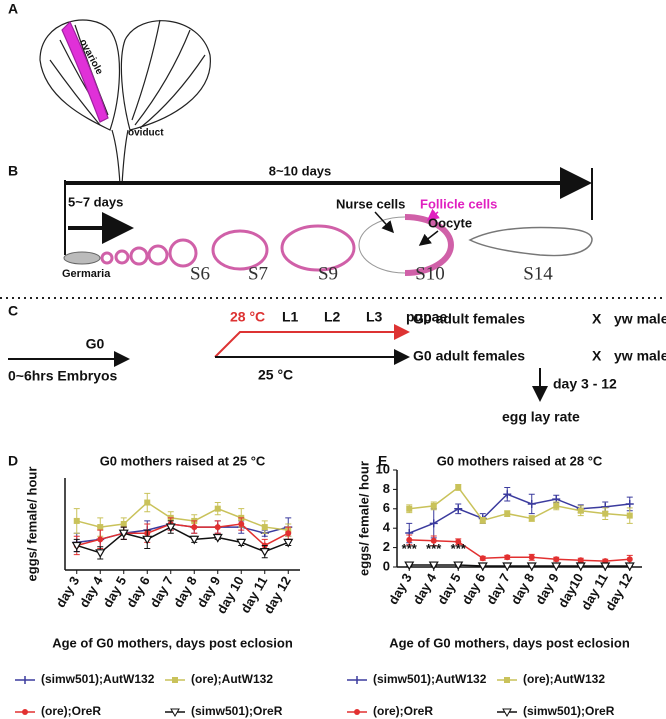 This screenshot has height=719, width=666. What do you see at coordinates (300, 170) in the screenshot?
I see `duration-label: 8~10 days` at bounding box center [300, 170].